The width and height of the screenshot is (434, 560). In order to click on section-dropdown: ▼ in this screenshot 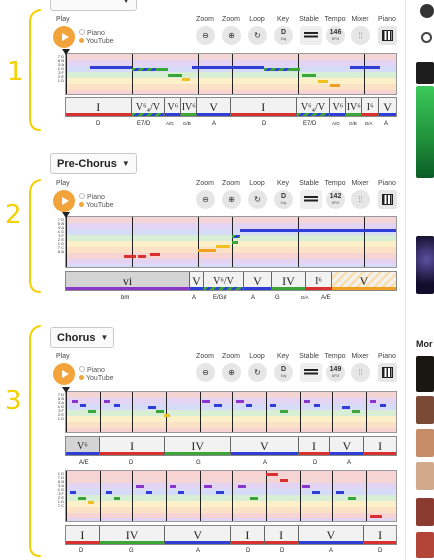, I will do `click(93, 5)`.